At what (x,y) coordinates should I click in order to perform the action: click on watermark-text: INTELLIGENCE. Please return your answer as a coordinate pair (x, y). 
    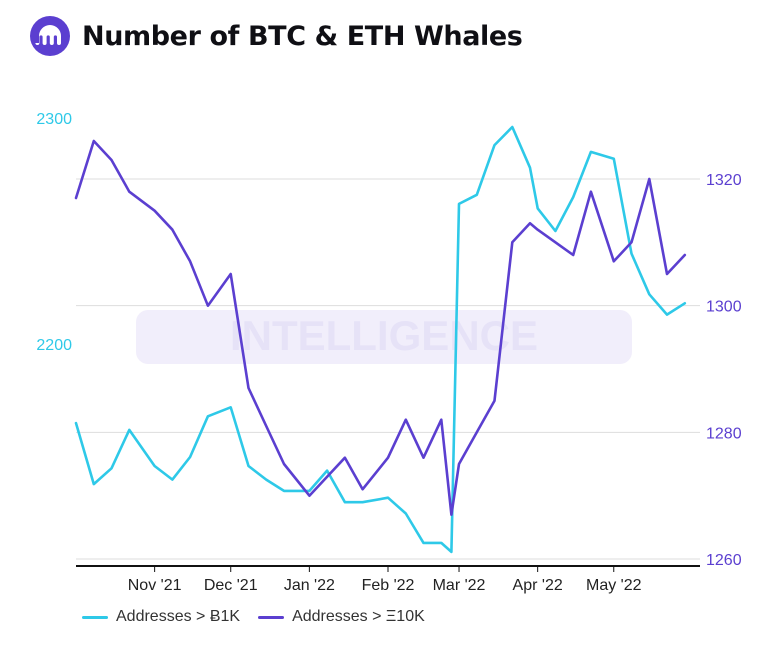
    Looking at the image, I should click on (384, 335).